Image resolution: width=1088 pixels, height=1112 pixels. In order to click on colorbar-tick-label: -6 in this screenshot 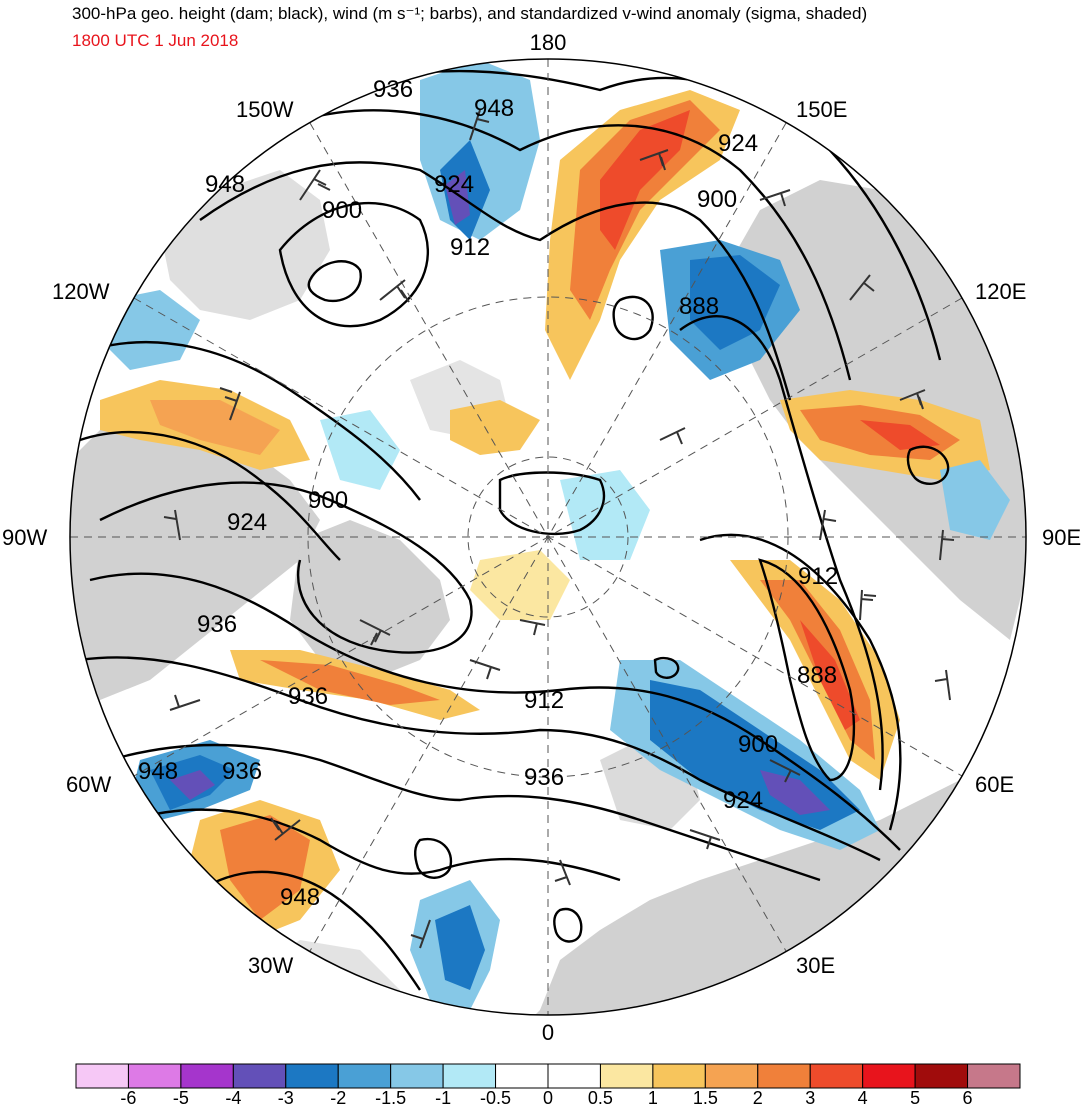, I will do `click(128, 1098)`.